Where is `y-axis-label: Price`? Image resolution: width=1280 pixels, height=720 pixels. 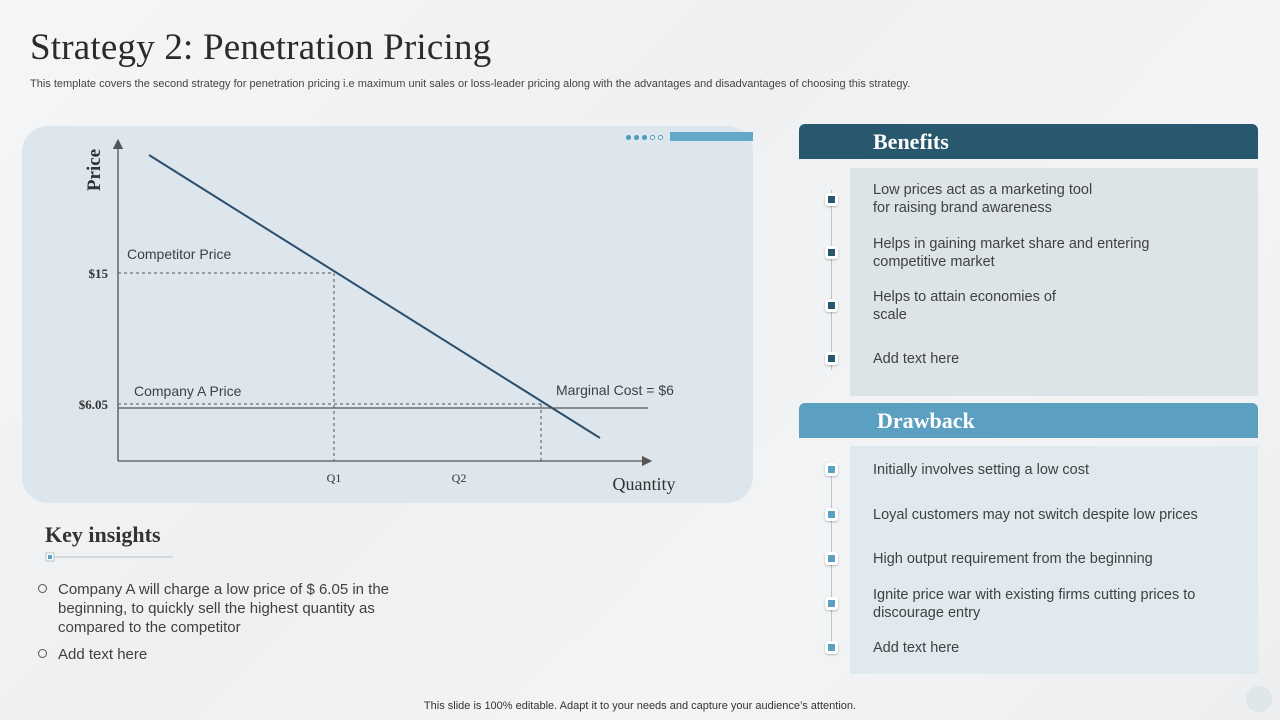
y-axis-label: Price is located at coordinates (94, 170).